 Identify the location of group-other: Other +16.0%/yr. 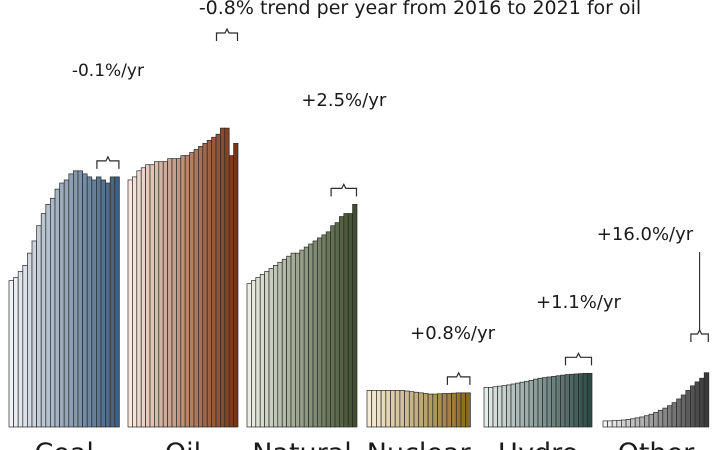
(653, 337).